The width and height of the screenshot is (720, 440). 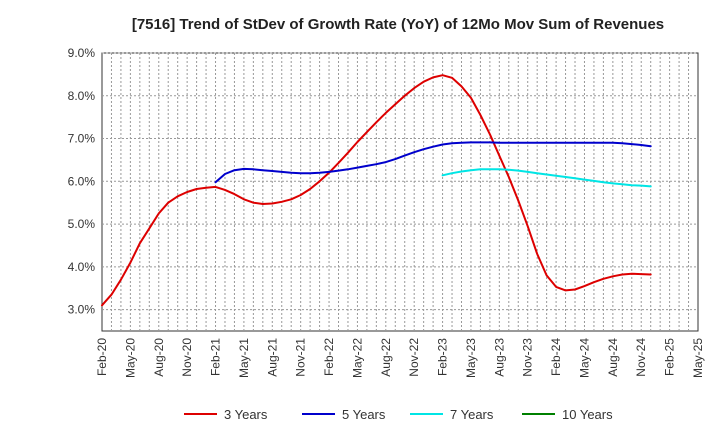 What do you see at coordinates (641, 357) in the screenshot?
I see `x-tick-label: Nov-24` at bounding box center [641, 357].